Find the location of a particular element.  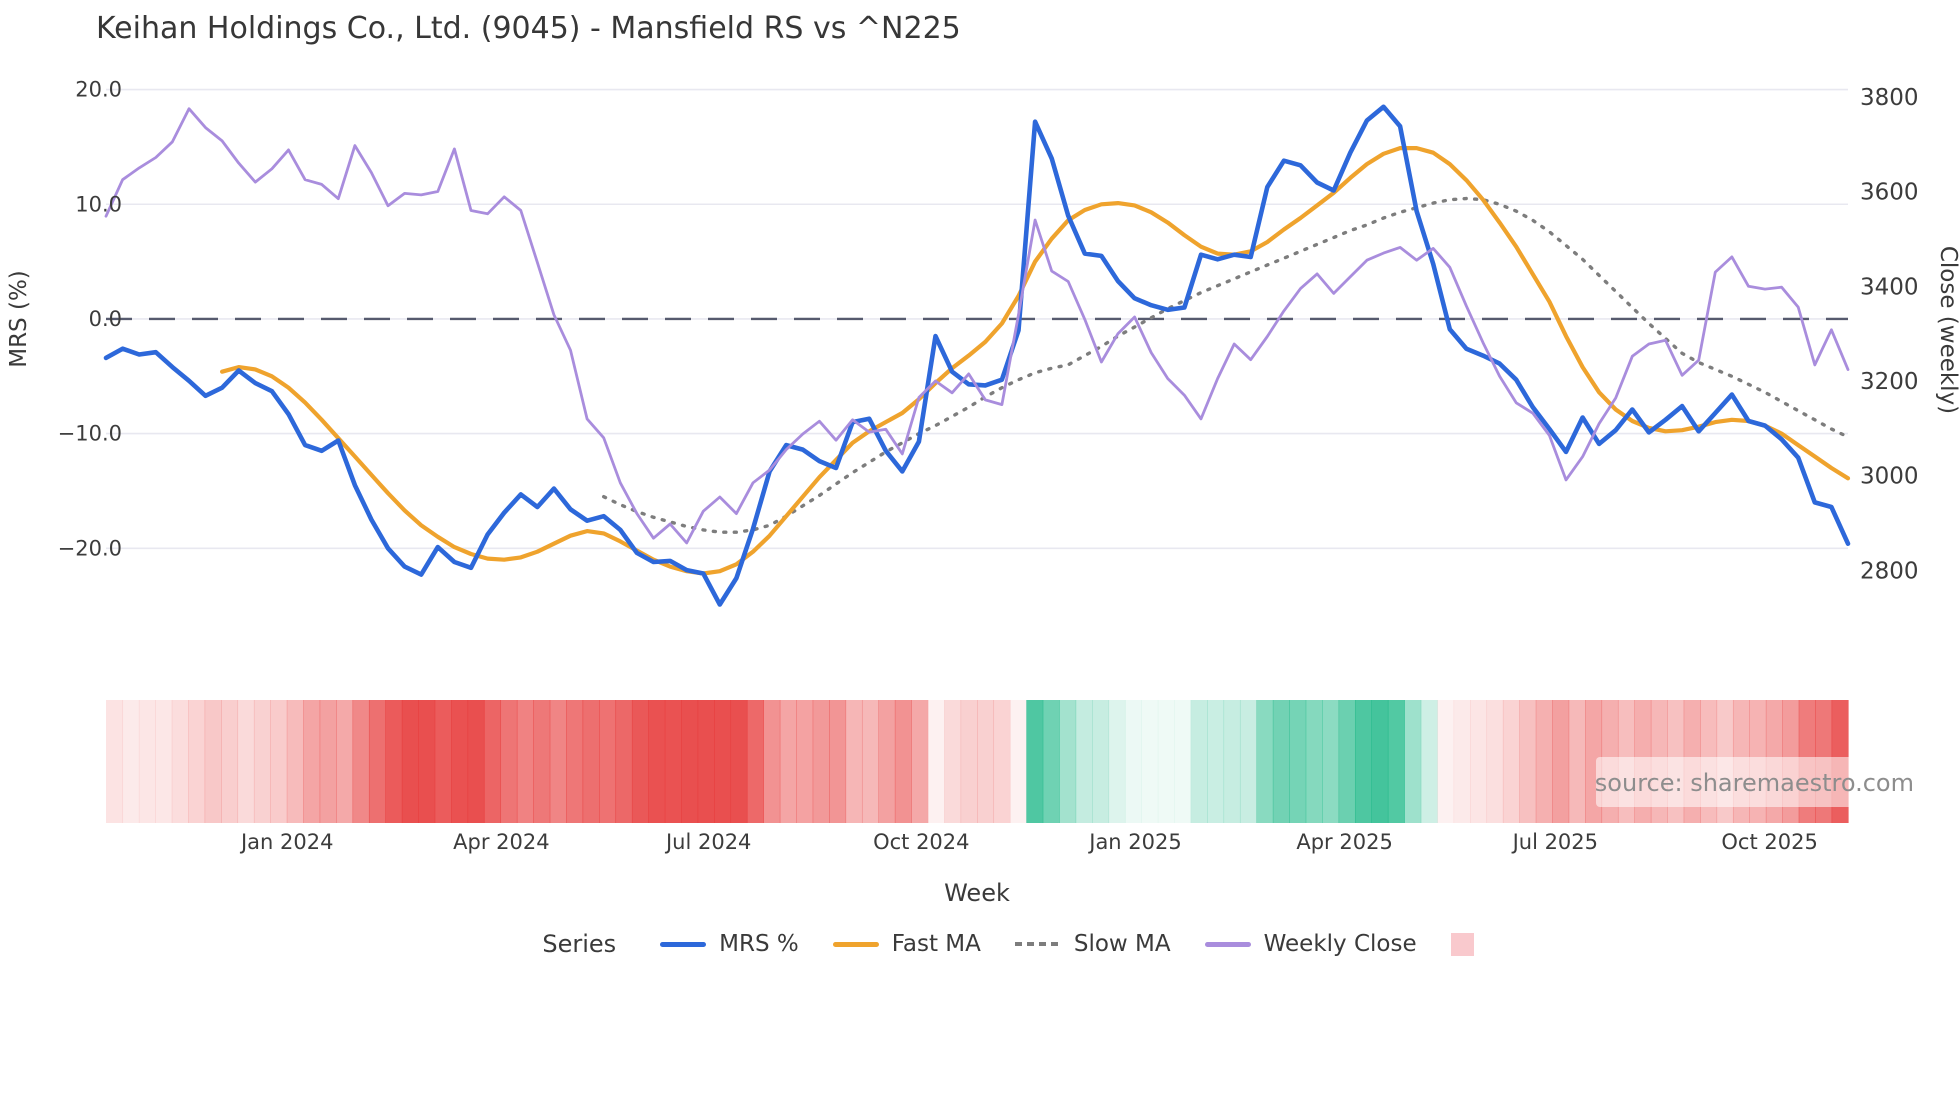

right-tick-label: 3200 is located at coordinates (1889, 382).